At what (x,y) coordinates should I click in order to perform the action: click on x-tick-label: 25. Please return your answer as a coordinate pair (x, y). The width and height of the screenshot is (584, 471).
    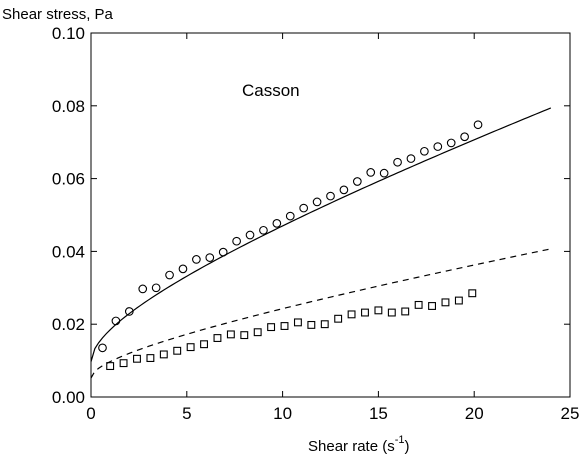
    Looking at the image, I should click on (570, 413).